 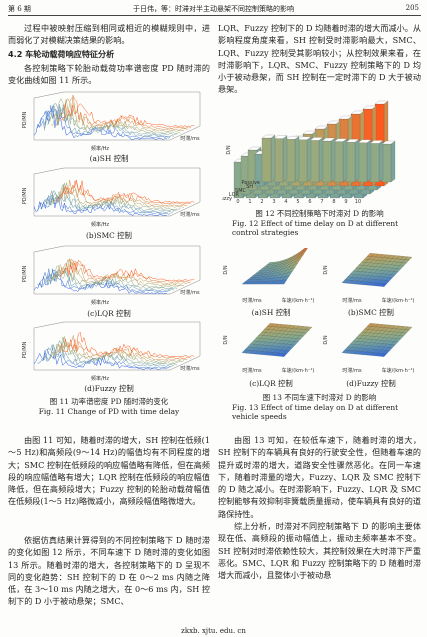 I want to click on x-tick-label: 1, so click(x=249, y=202).